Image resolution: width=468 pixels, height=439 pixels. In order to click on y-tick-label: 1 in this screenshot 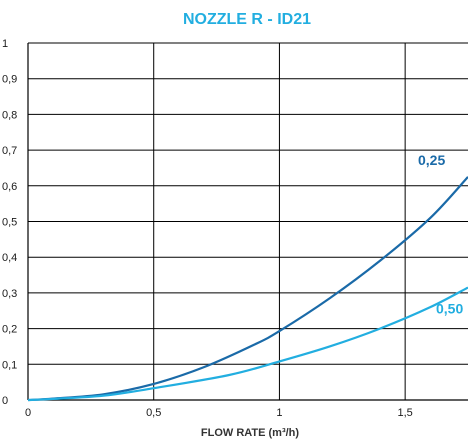, I will do `click(5, 44)`.